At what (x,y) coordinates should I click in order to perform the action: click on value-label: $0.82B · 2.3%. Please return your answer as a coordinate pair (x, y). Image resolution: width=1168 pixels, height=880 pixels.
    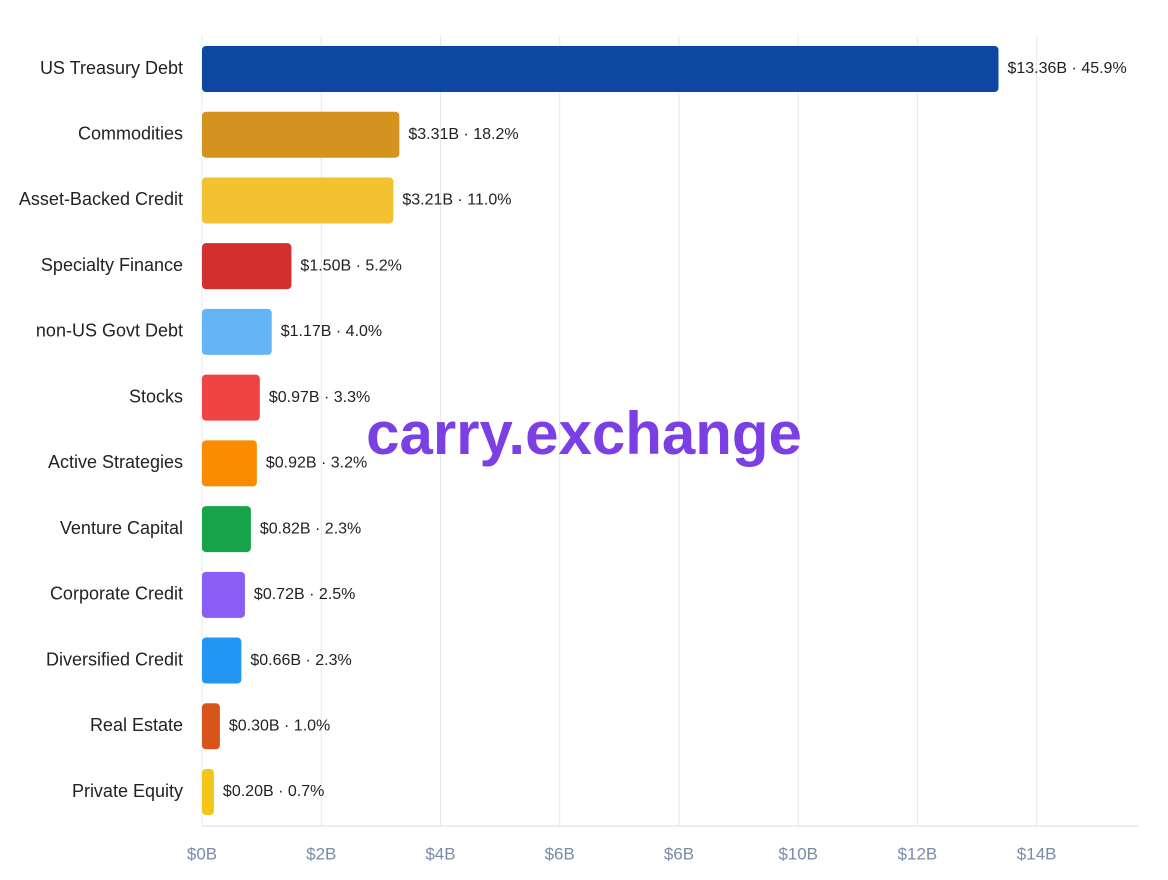
    Looking at the image, I should click on (310, 528).